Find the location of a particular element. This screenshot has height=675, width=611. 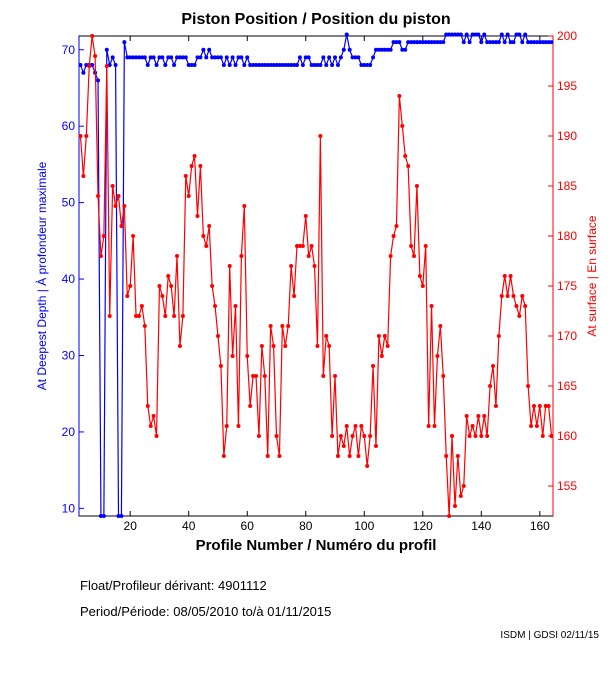

y-left-tick-label: 50 is located at coordinates (69, 203).